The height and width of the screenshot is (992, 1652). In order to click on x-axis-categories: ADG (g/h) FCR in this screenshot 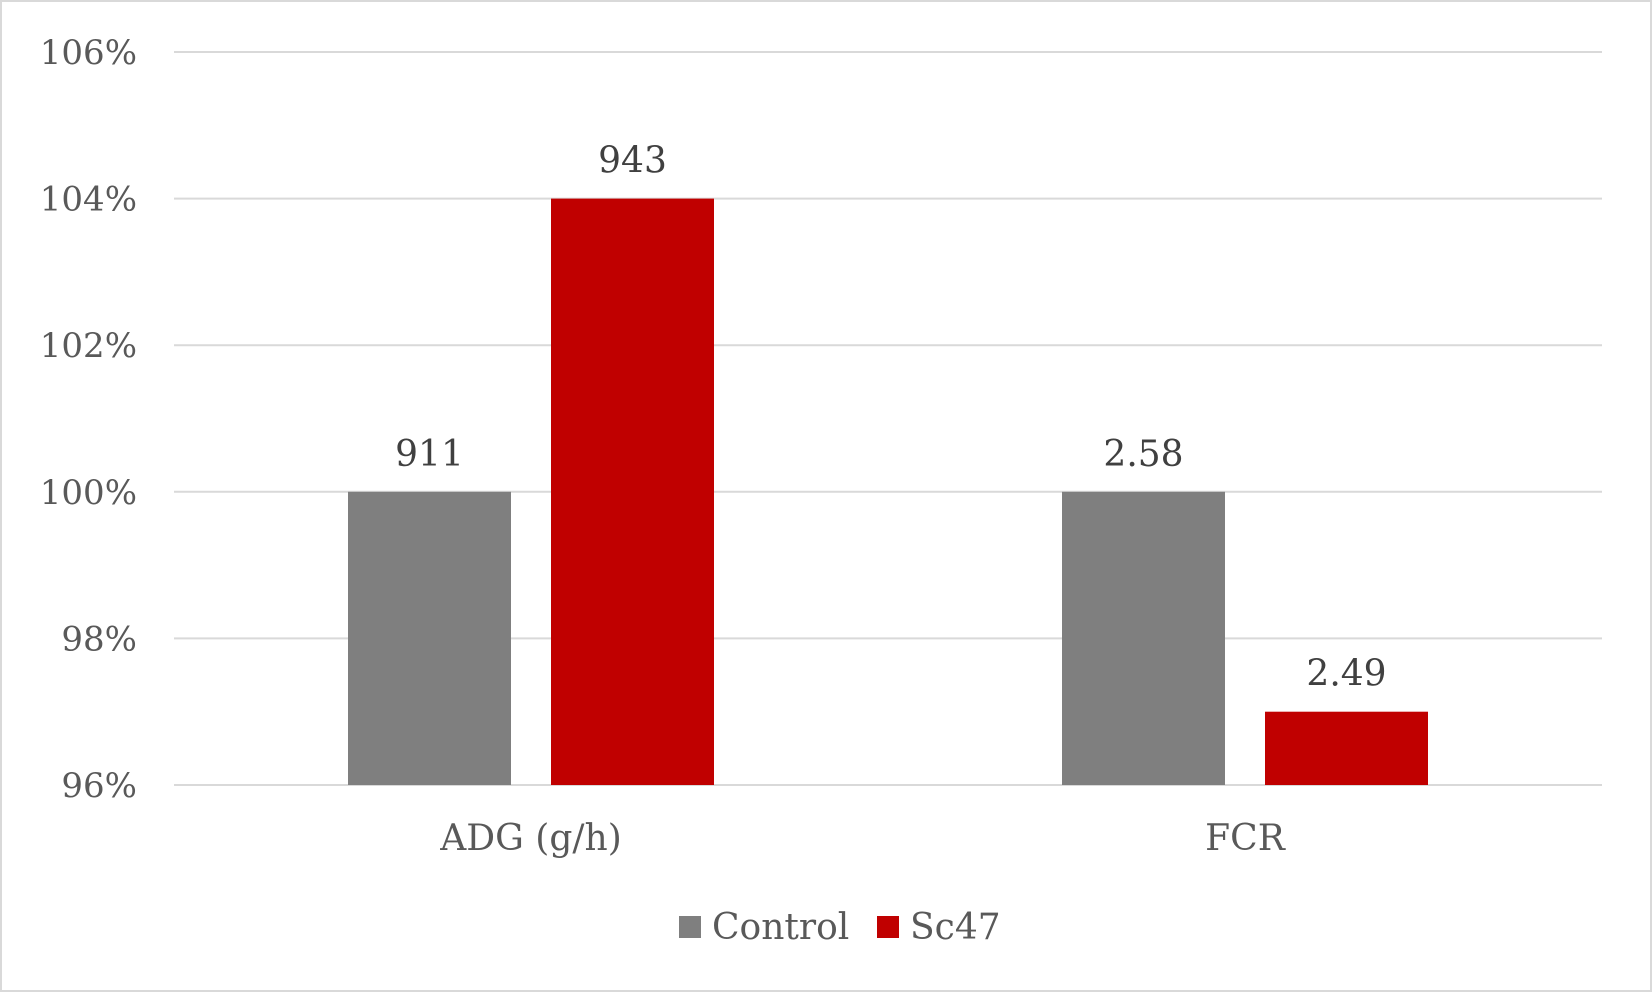, I will do `click(862, 838)`.